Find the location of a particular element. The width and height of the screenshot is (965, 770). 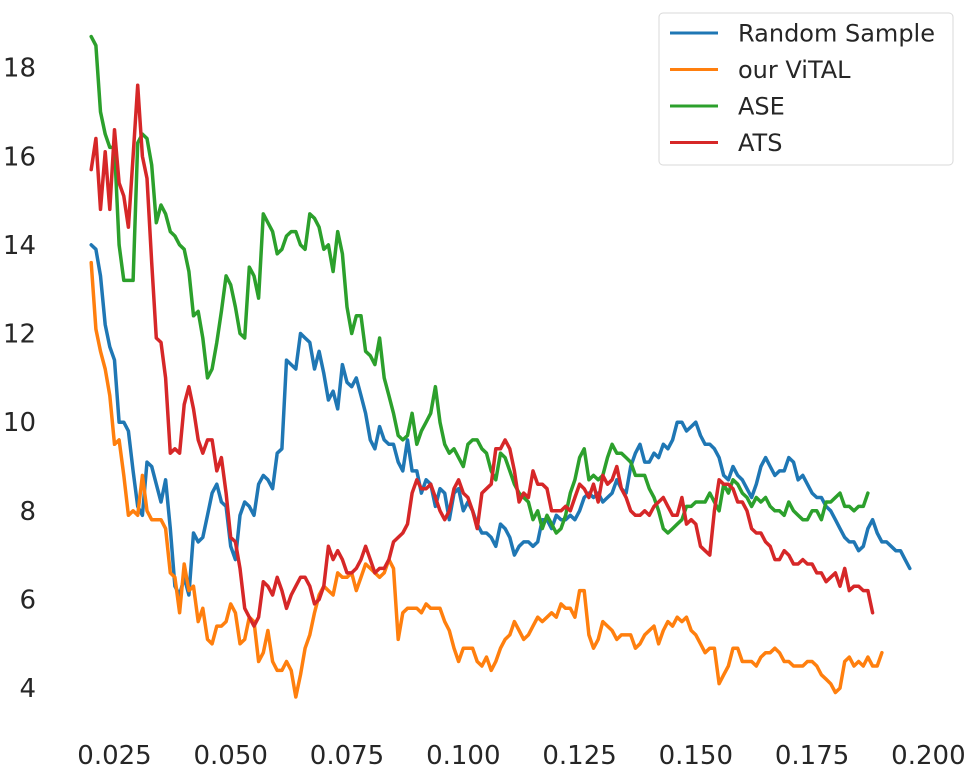

legend-label-random-sample: Random Sample is located at coordinates (836, 34).